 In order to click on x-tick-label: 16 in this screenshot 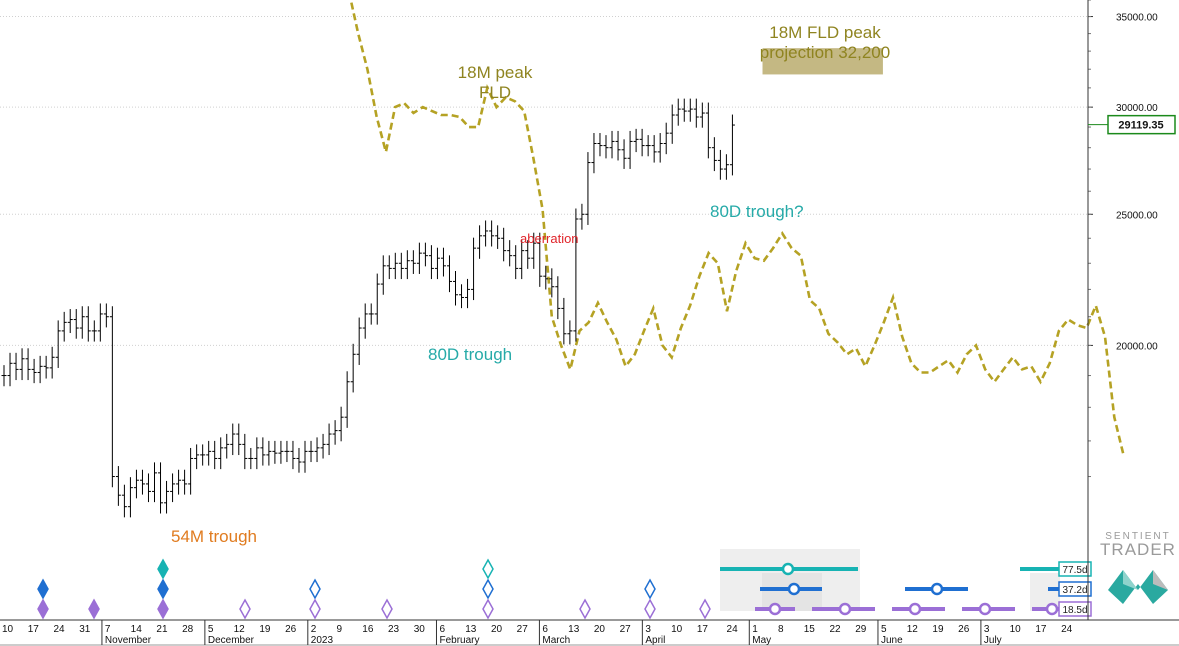, I will do `click(368, 629)`.